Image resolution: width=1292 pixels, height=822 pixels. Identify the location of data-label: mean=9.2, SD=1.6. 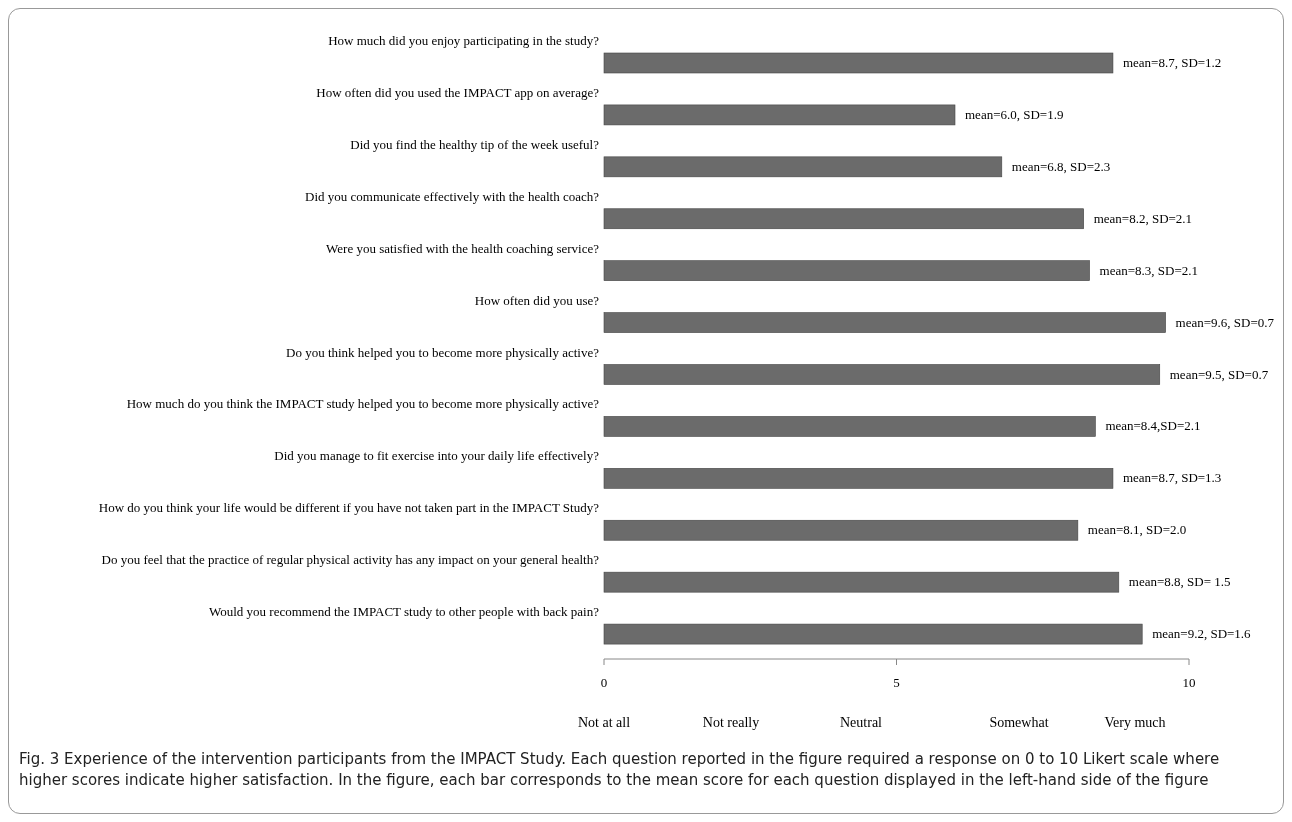
(1202, 634).